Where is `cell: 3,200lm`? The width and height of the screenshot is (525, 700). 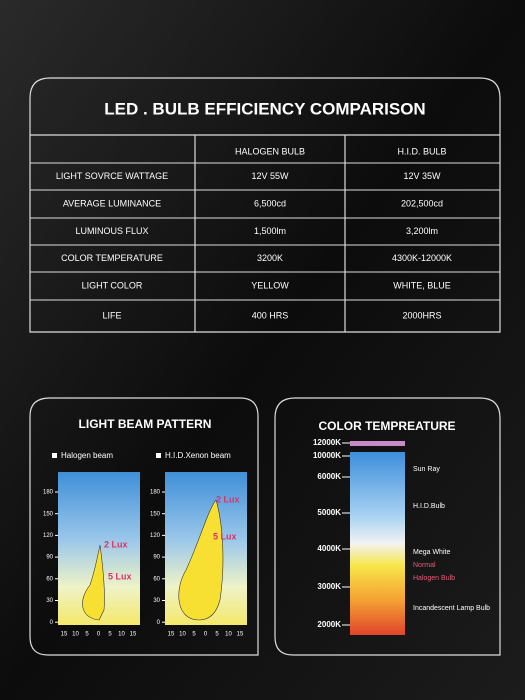 cell: 3,200lm is located at coordinates (422, 231).